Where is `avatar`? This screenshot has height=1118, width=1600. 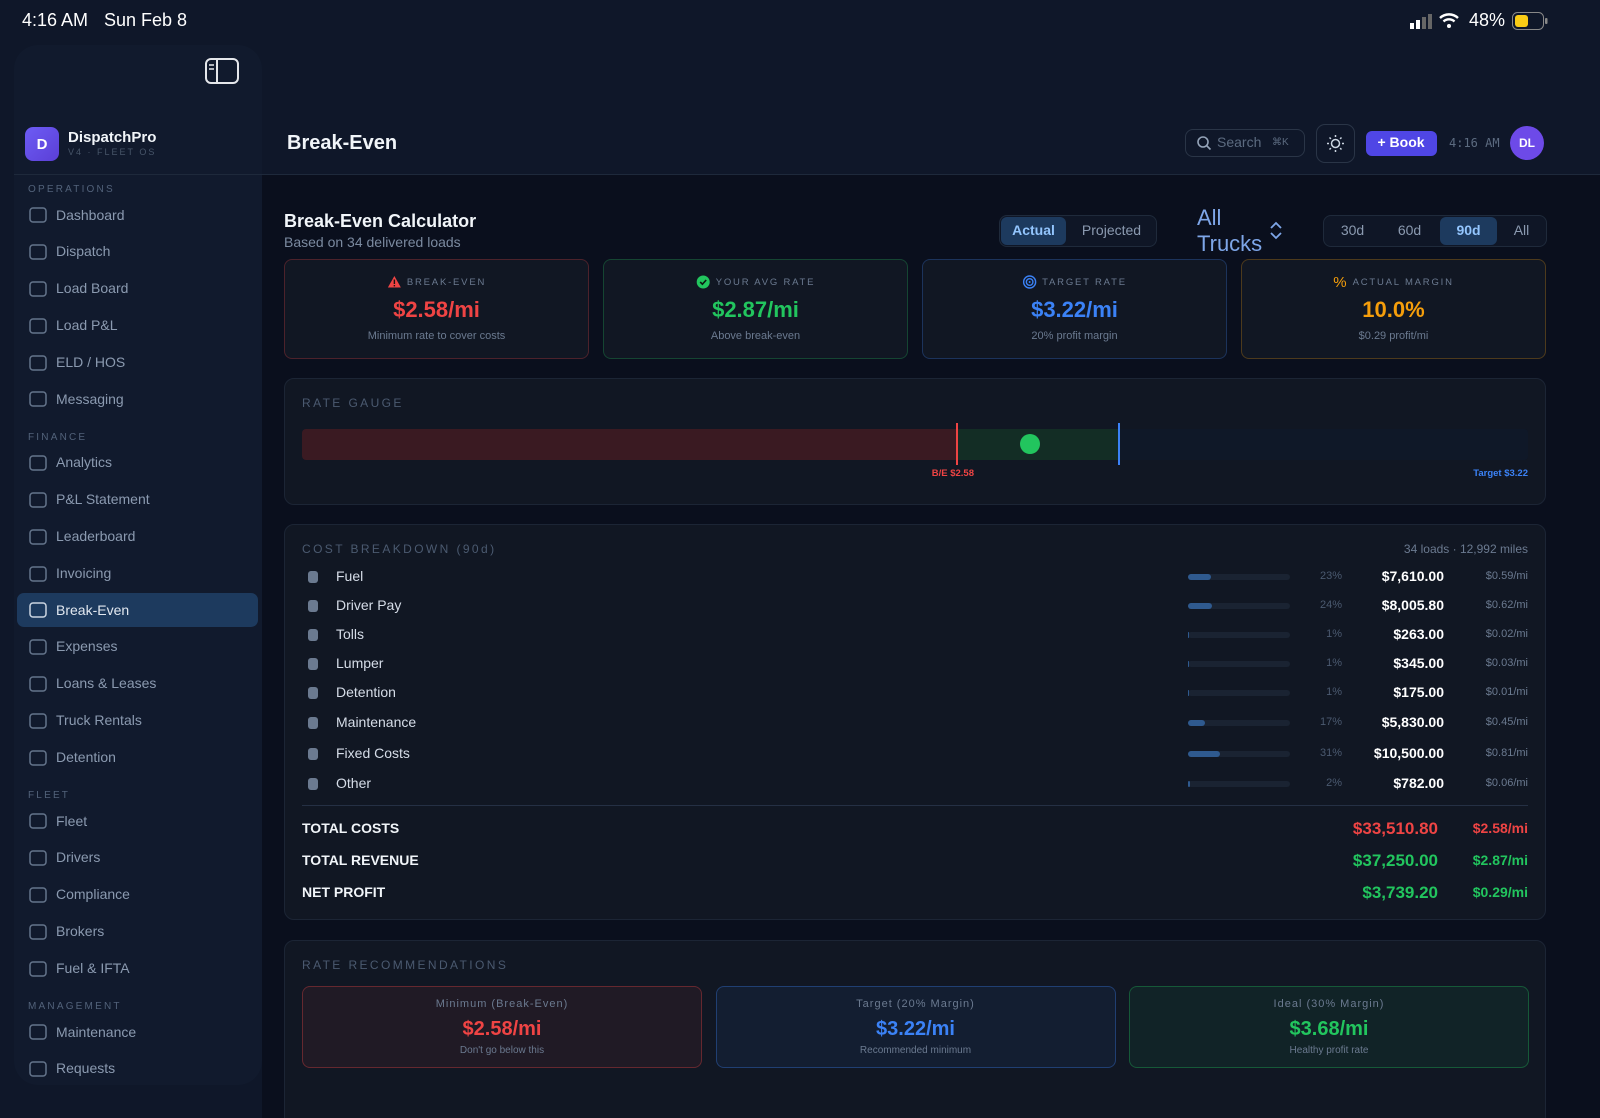 avatar is located at coordinates (1527, 143).